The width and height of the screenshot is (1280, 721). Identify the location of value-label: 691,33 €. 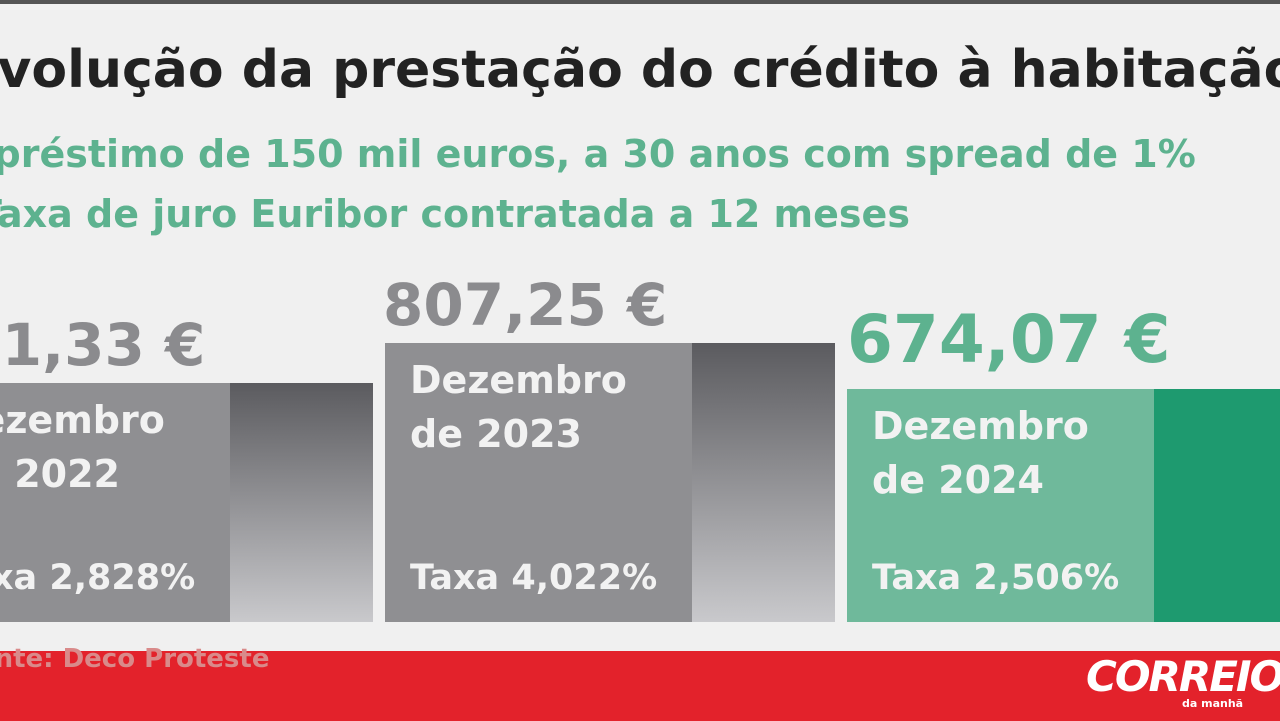
(103, 345).